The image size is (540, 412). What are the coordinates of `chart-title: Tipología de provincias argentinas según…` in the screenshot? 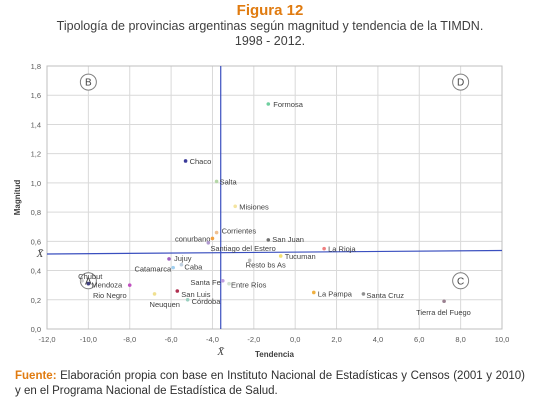 It's located at (270, 34).